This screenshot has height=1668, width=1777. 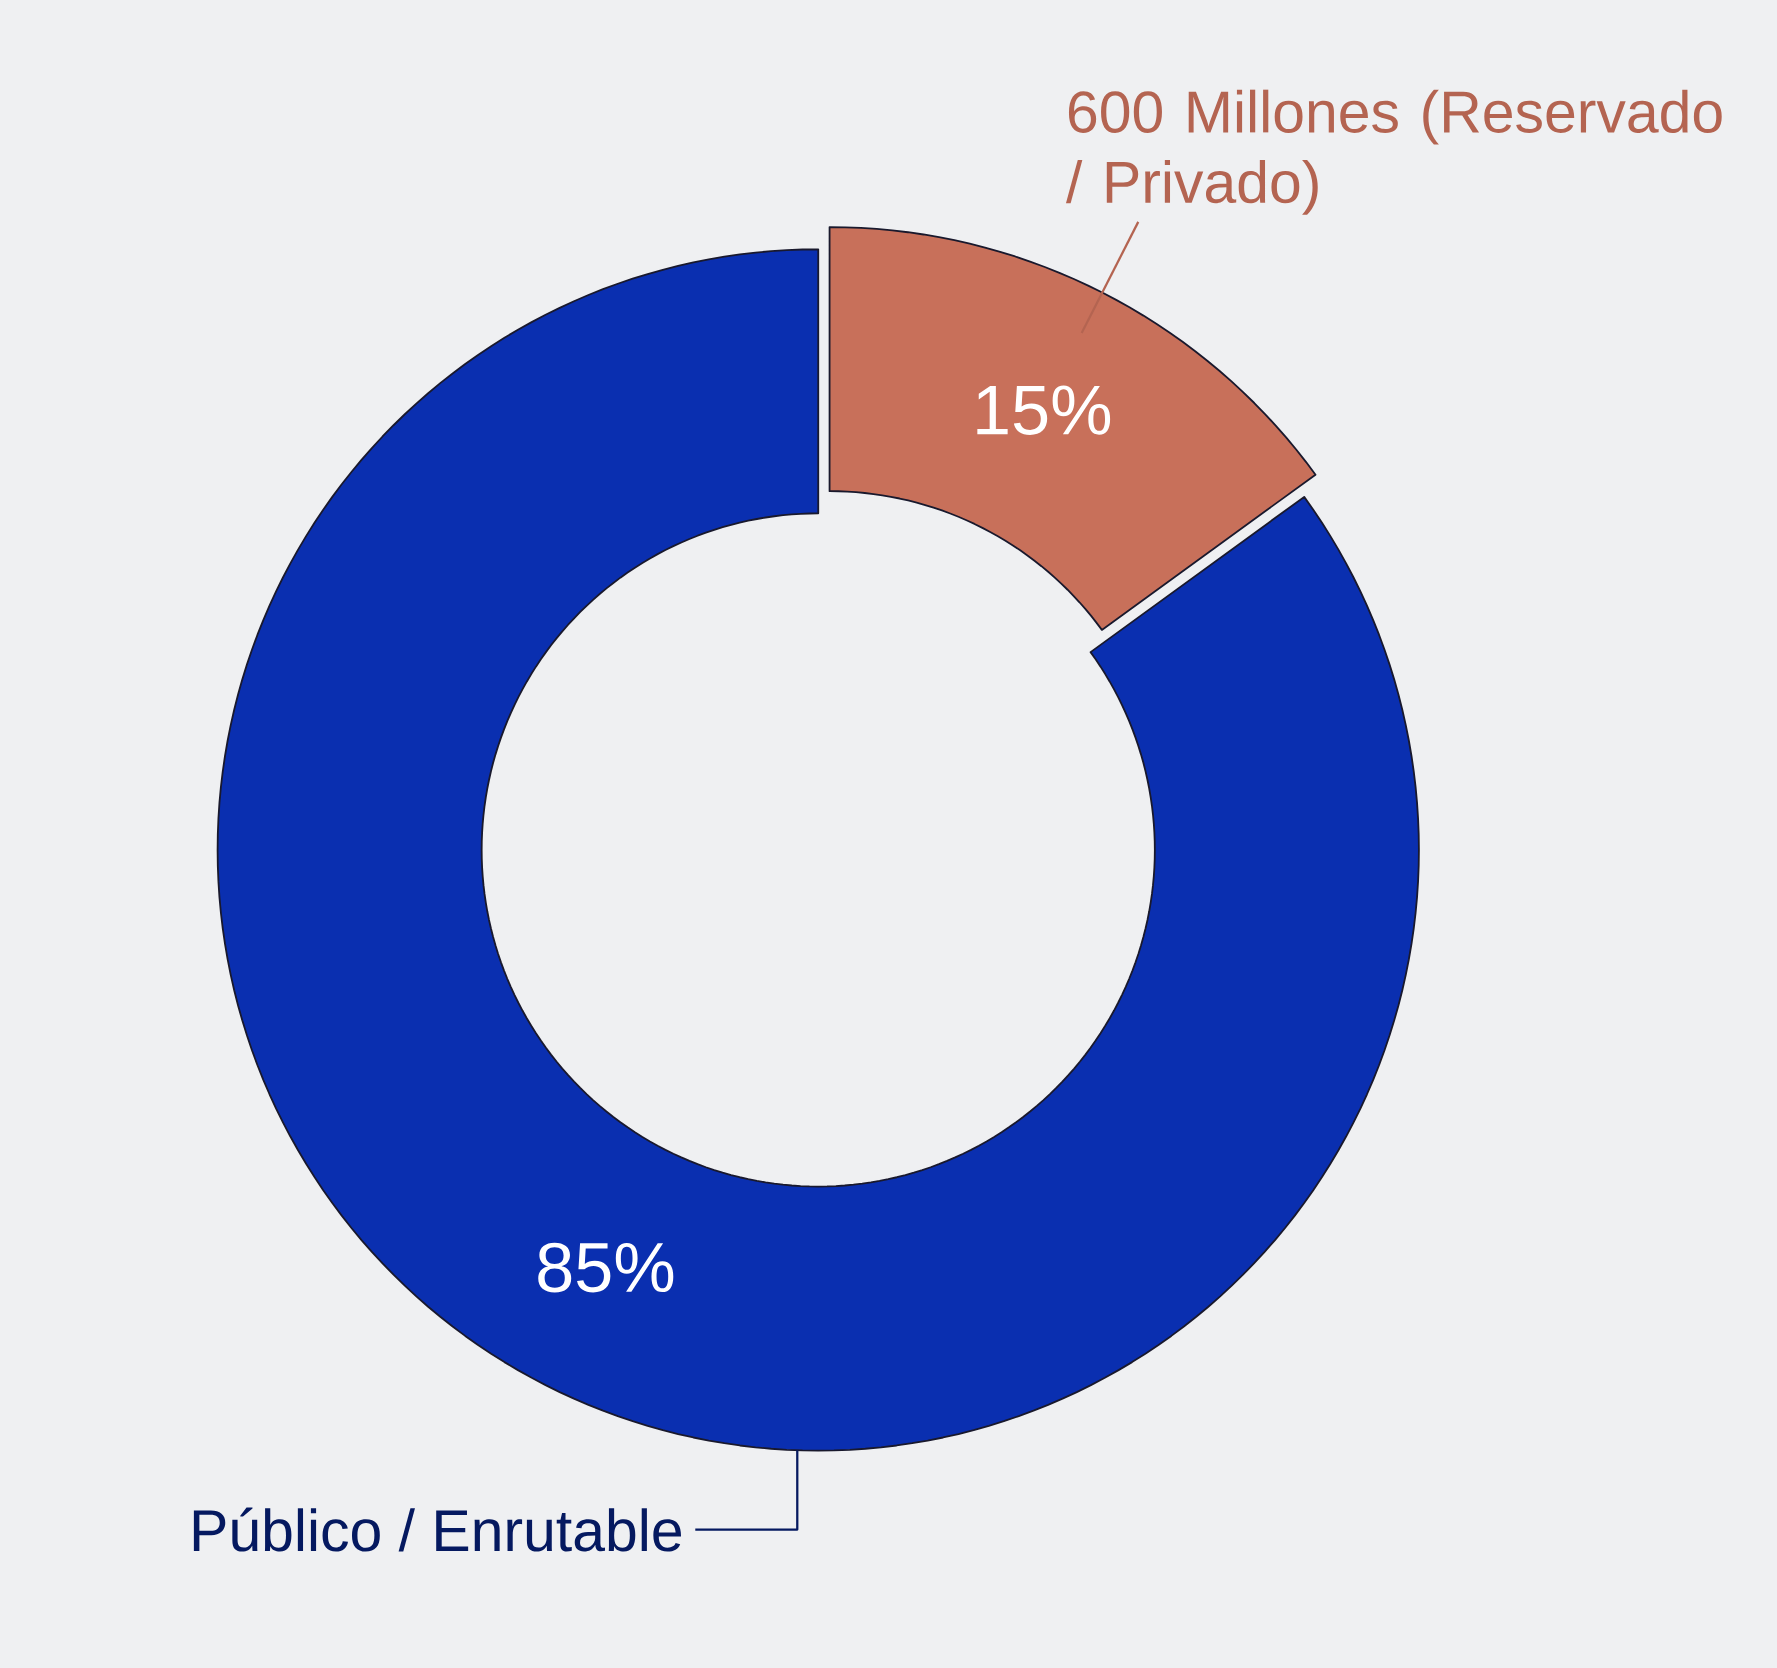 I want to click on data-label: 15%, so click(x=1044, y=410).